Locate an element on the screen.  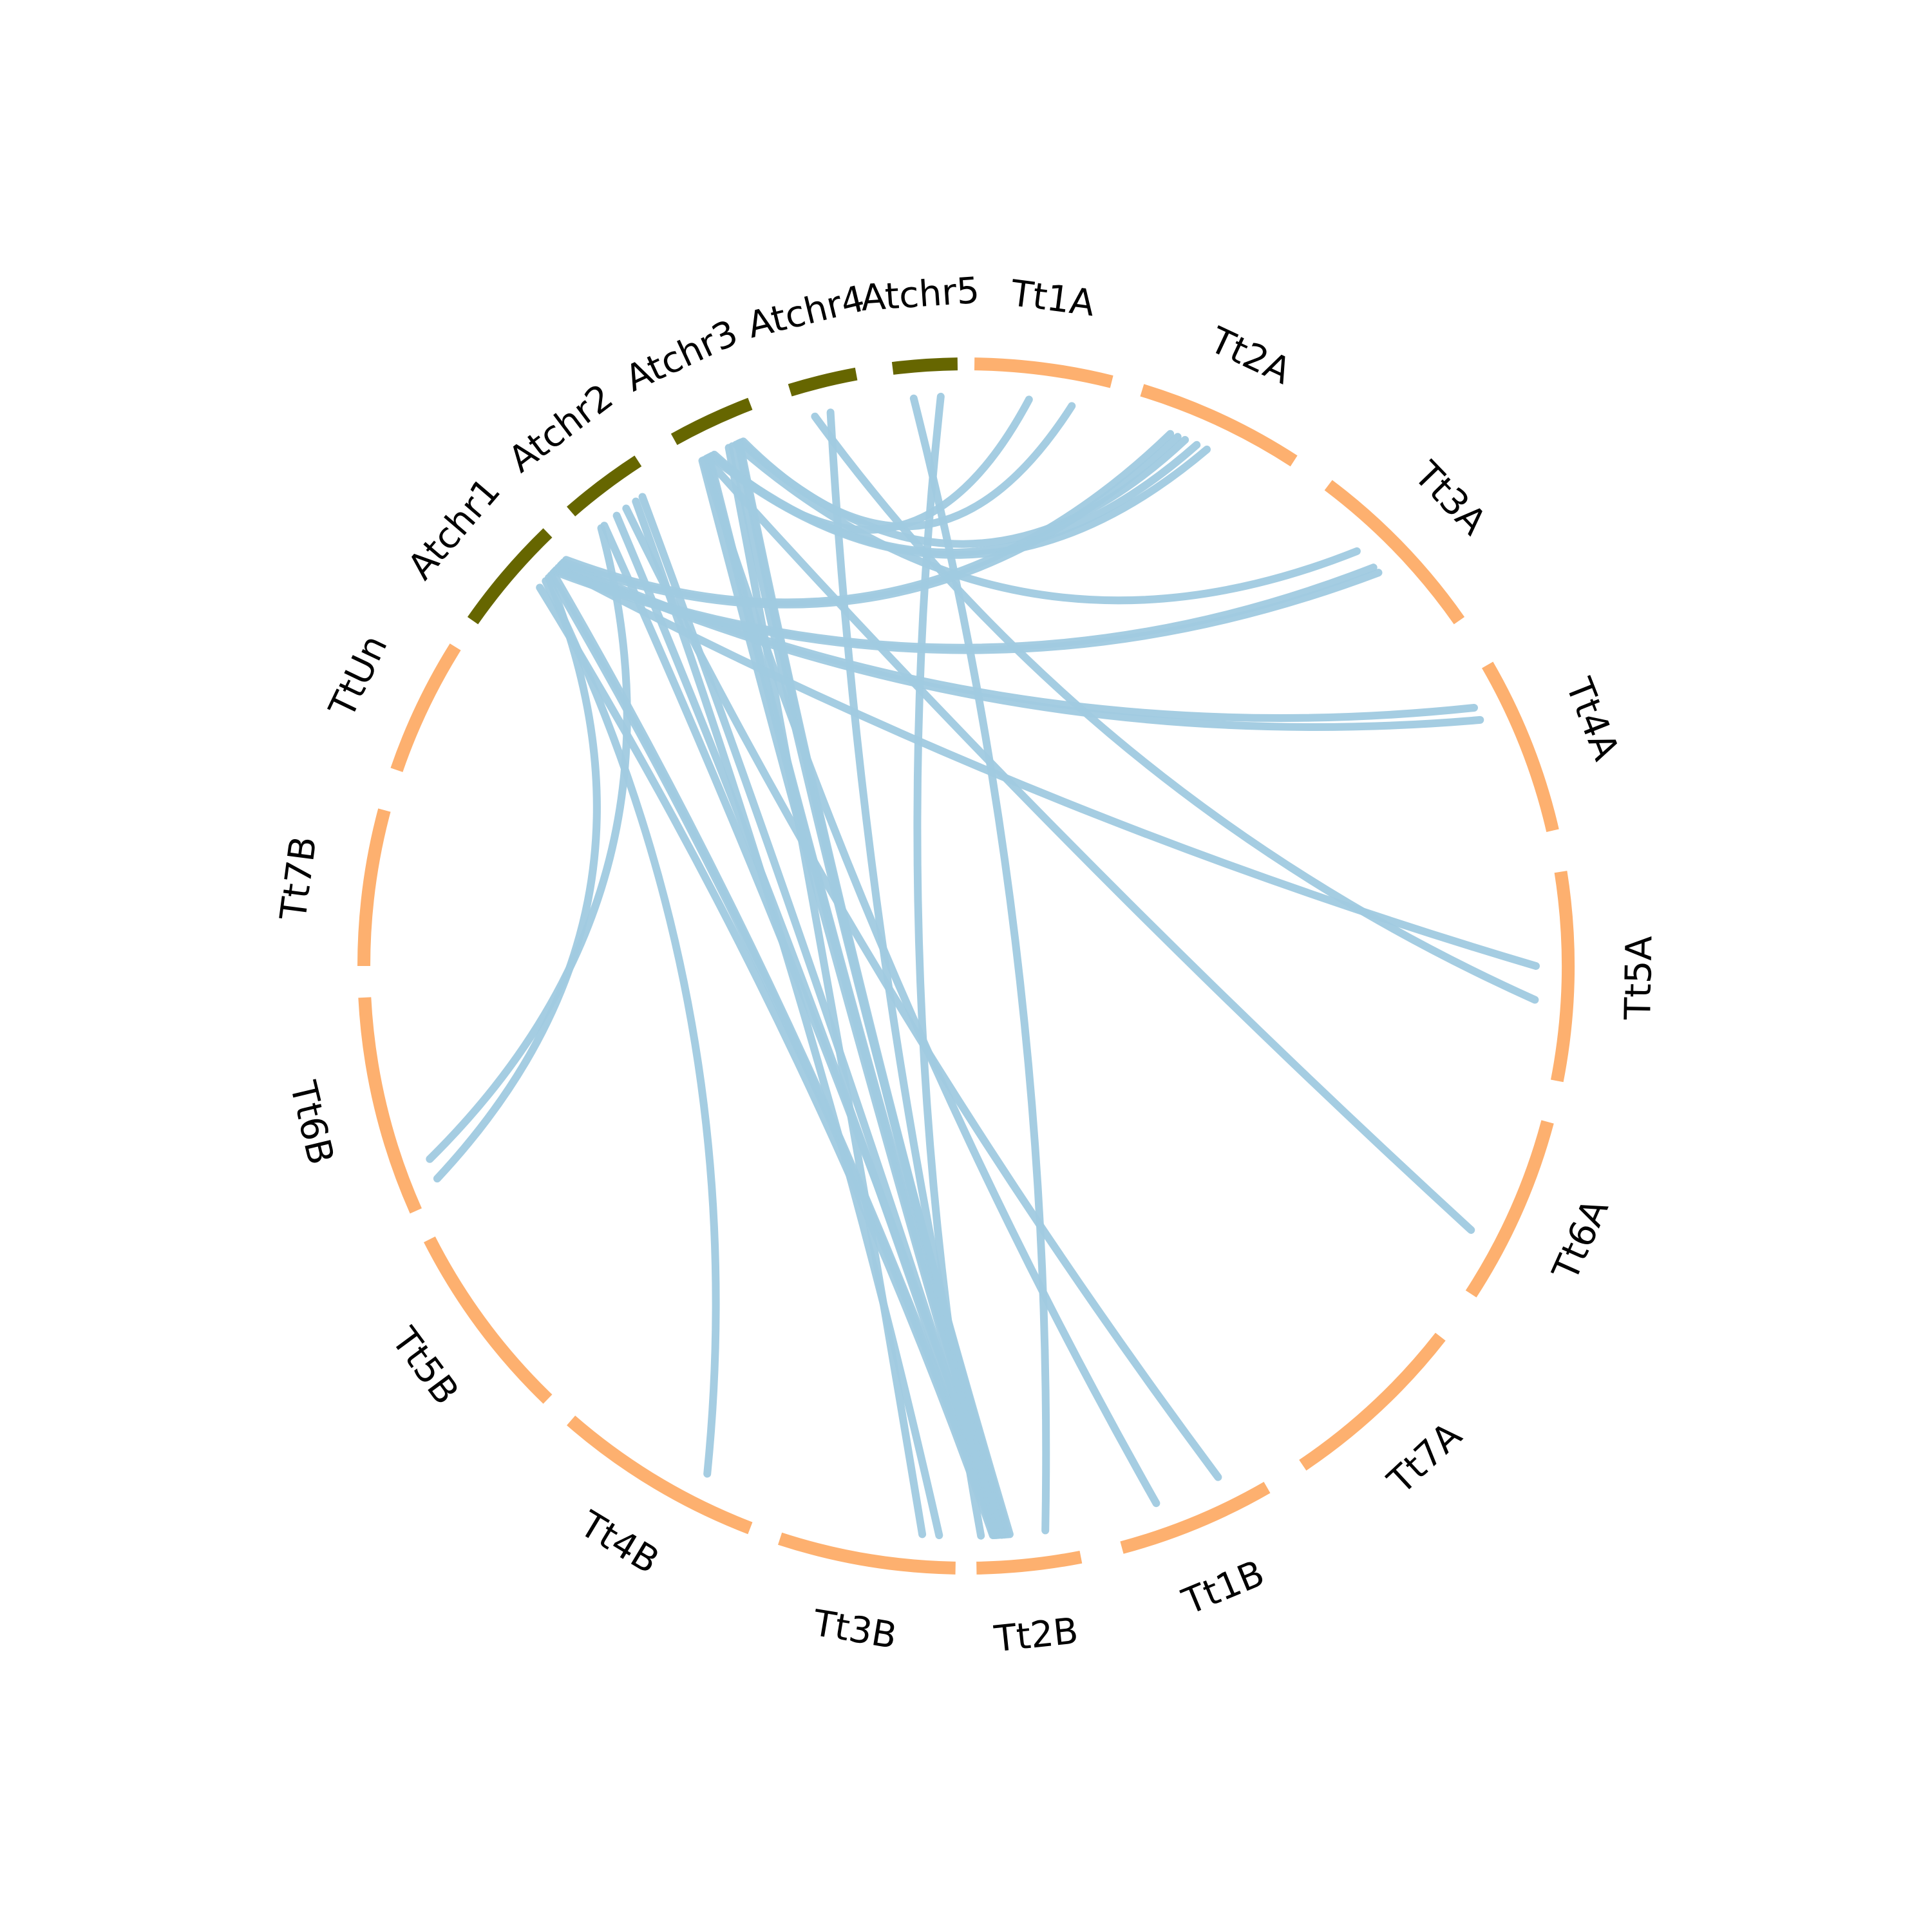
label-Tt6A: Tt6A is located at coordinates (1580, 1240).